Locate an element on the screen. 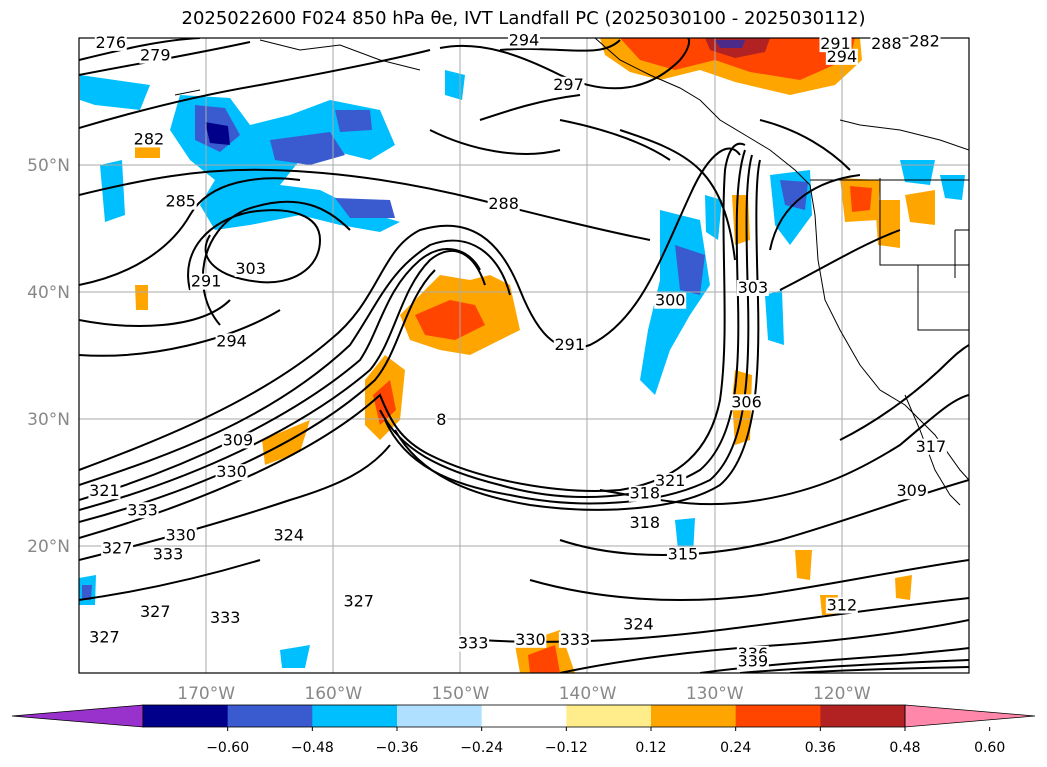  colorbar-tick-label: 0.24 is located at coordinates (735, 748).